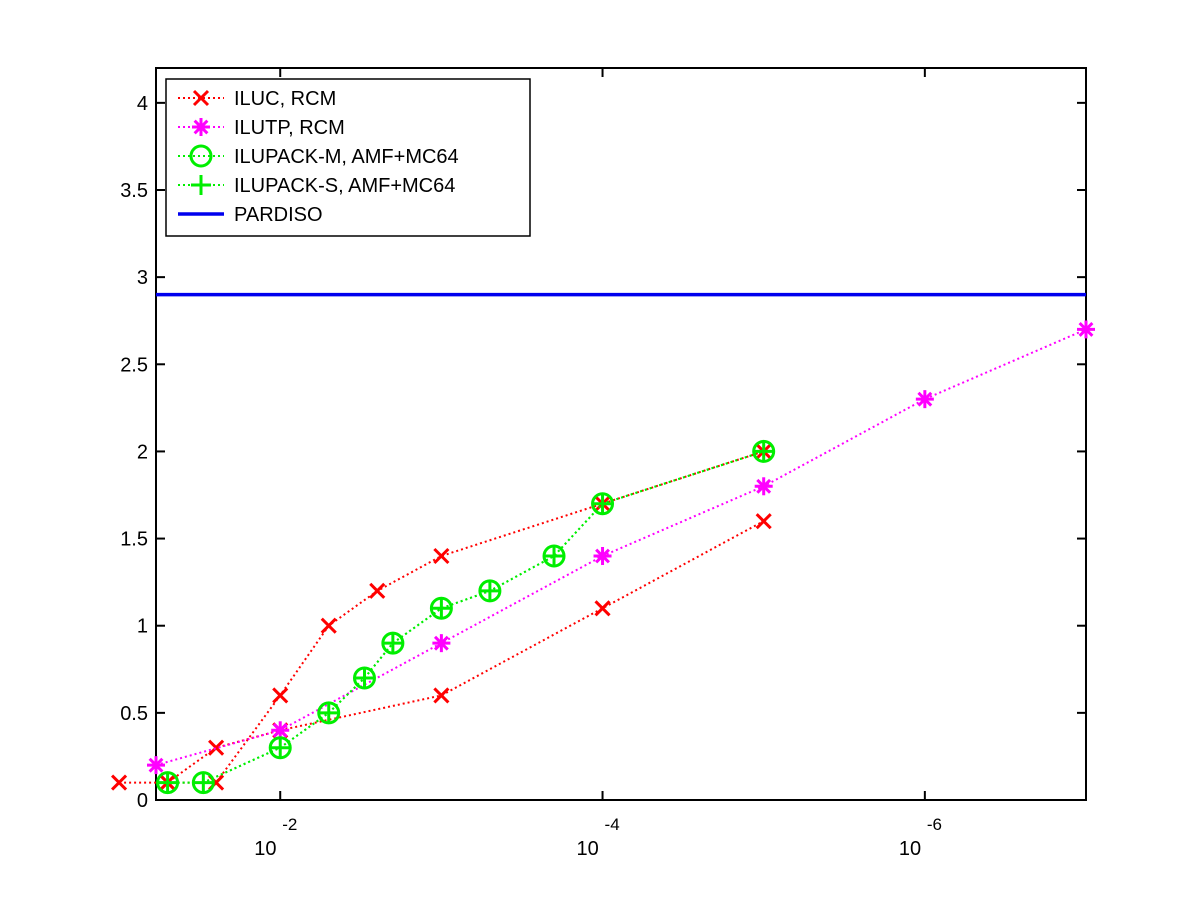 Image resolution: width=1200 pixels, height=900 pixels. I want to click on legend-label: PARDISO, so click(278, 215).